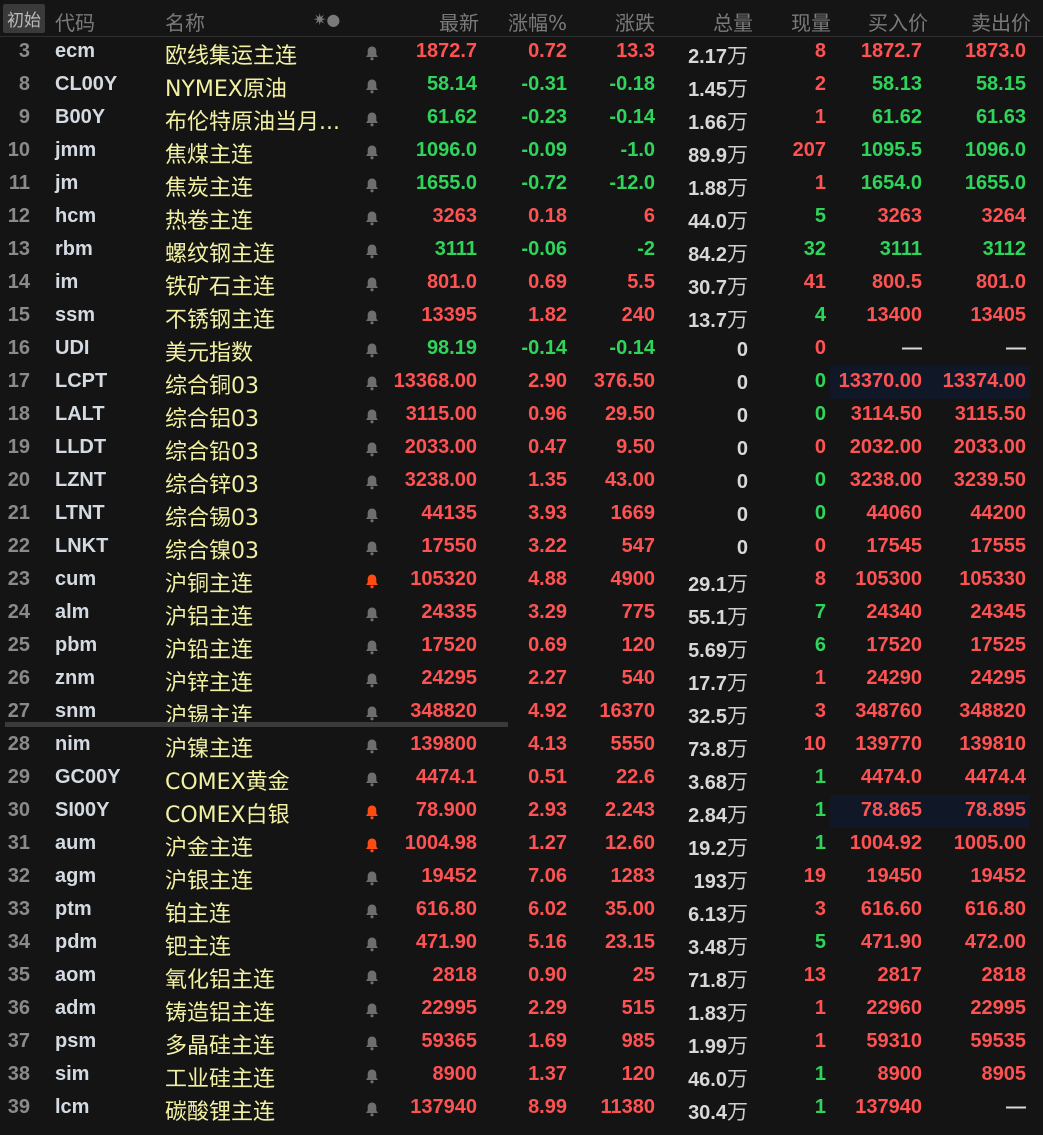 Image resolution: width=1043 pixels, height=1135 pixels. What do you see at coordinates (198, 914) in the screenshot?
I see `contract-name: 铂主连` at bounding box center [198, 914].